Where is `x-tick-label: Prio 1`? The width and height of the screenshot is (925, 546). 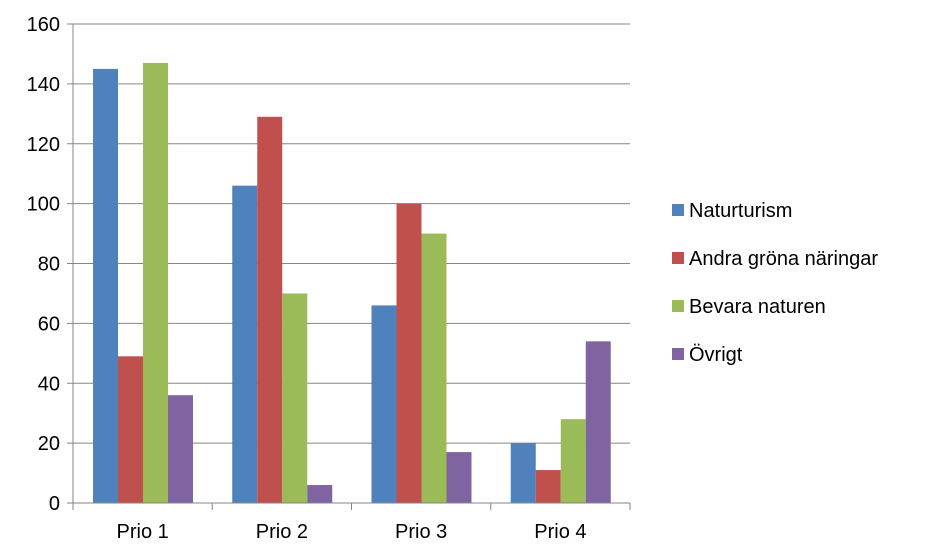 x-tick-label: Prio 1 is located at coordinates (143, 532).